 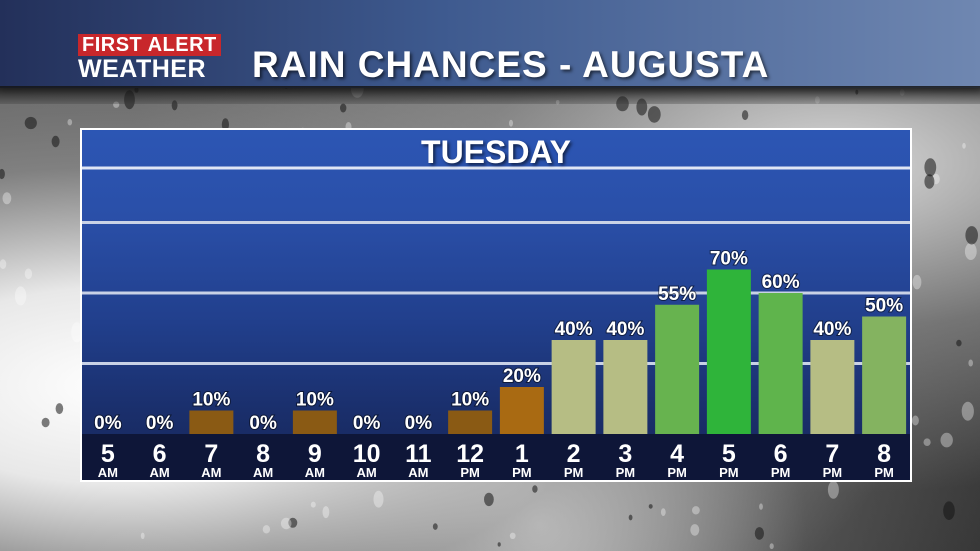 What do you see at coordinates (490, 95) in the screenshot?
I see `header-shadow-strip` at bounding box center [490, 95].